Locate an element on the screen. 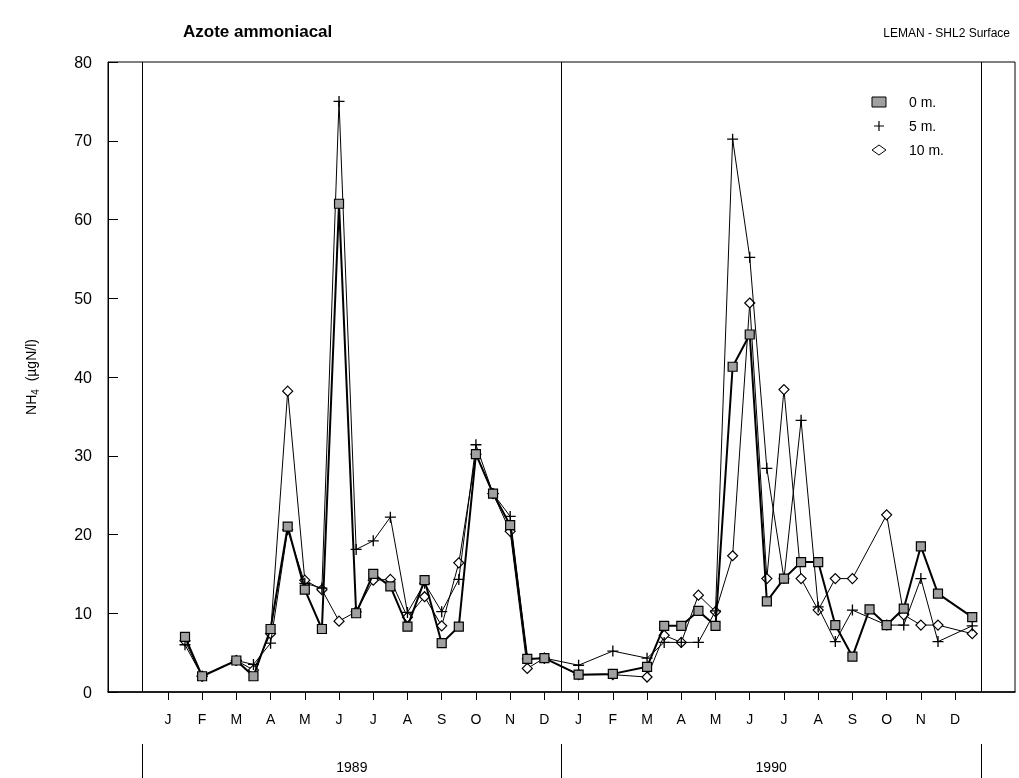 The height and width of the screenshot is (778, 1019). chart-subtitle: LEMAN - SHL2 Surface is located at coordinates (947, 33).